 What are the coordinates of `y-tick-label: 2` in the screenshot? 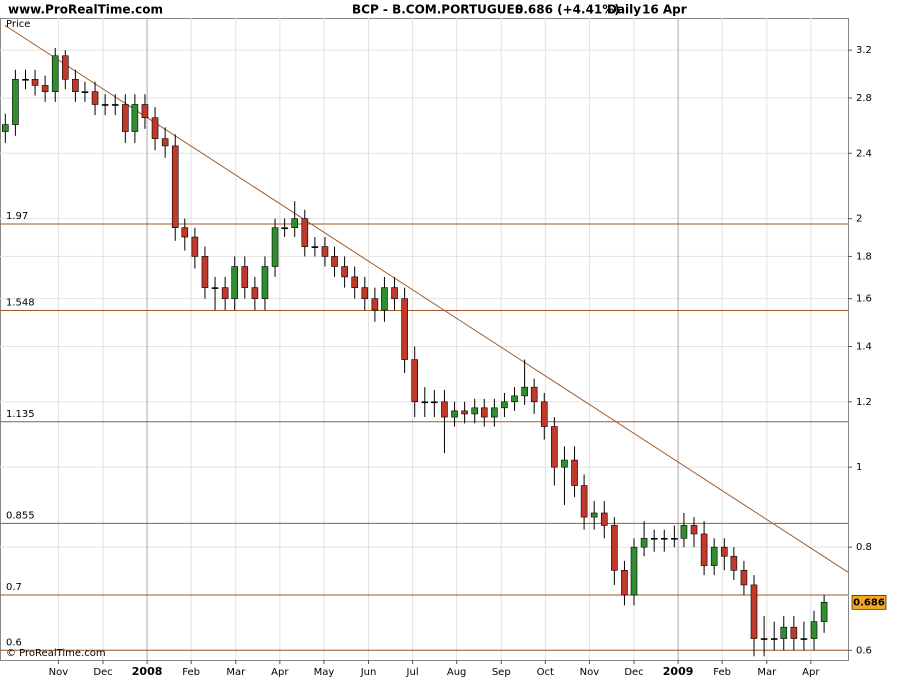 It's located at (859, 219).